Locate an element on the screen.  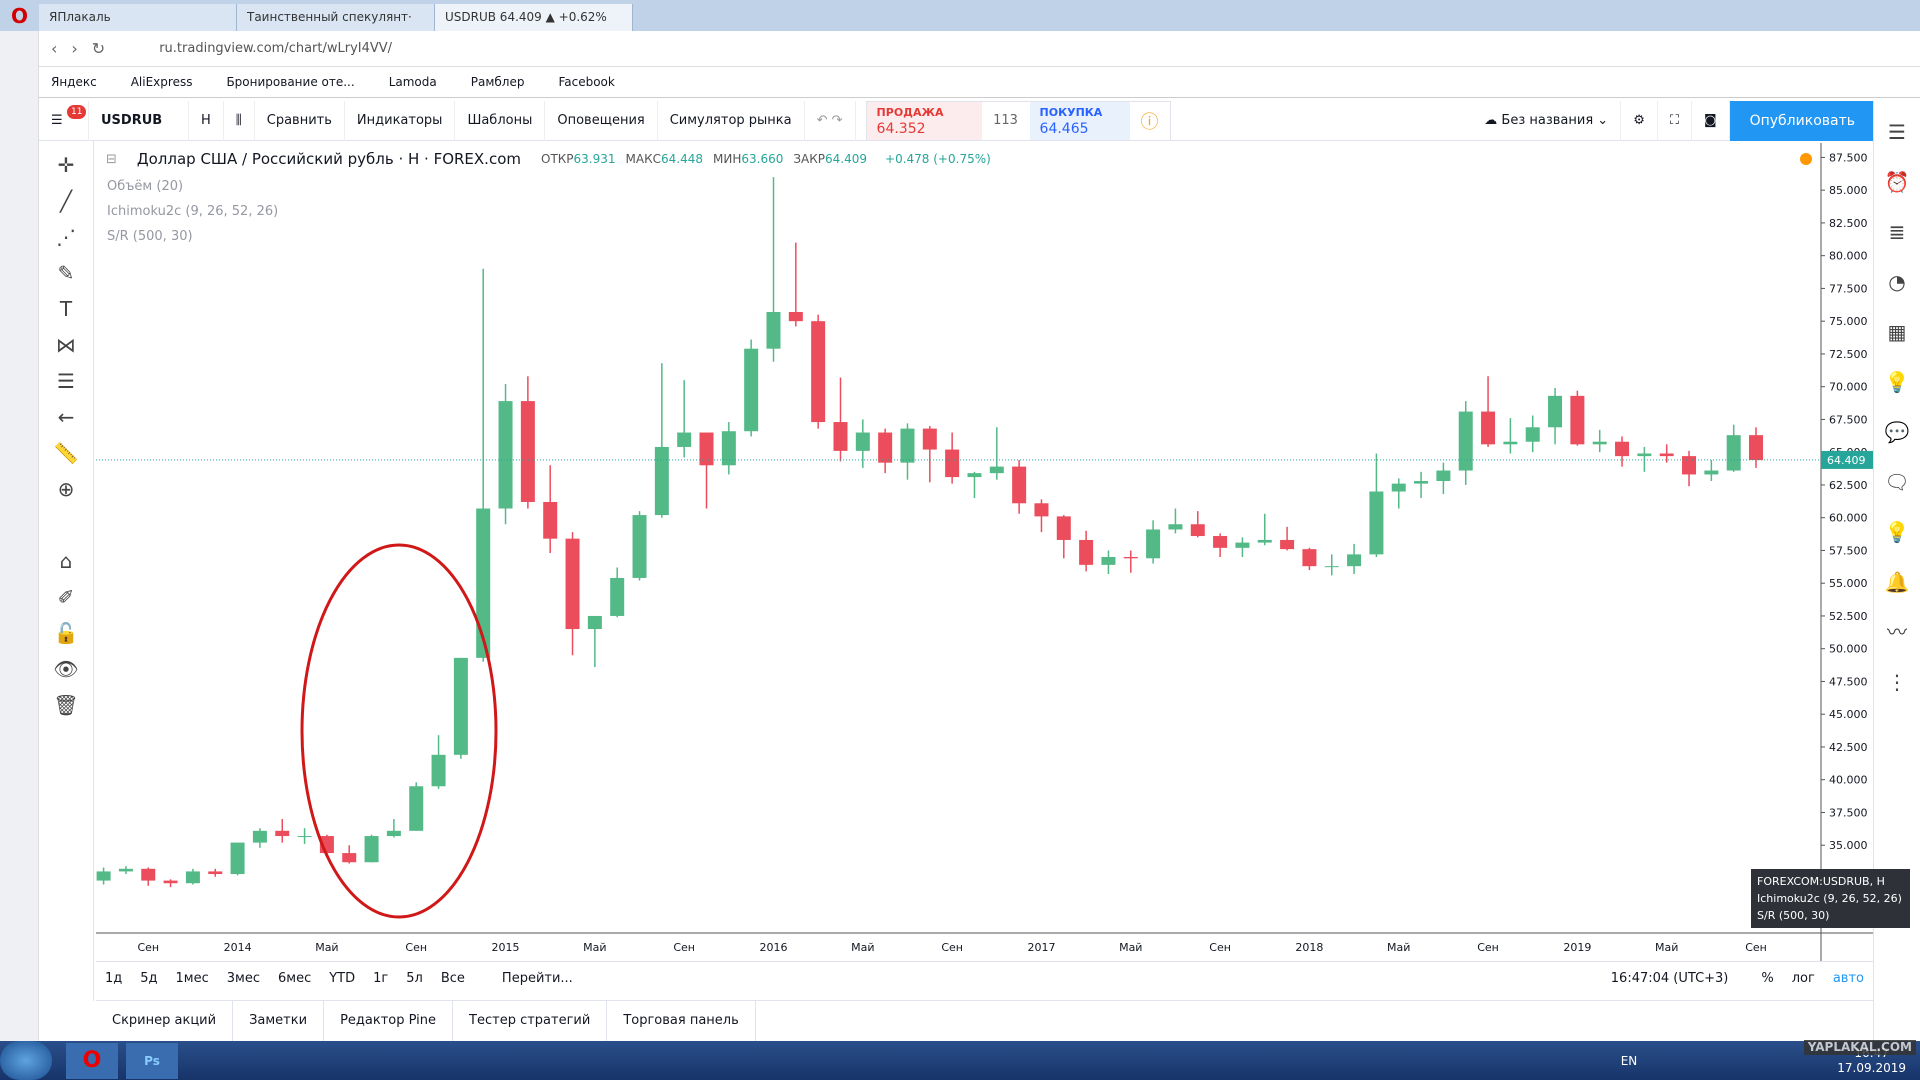
sell: ПРОДАЖА 64.352 is located at coordinates (924, 120).